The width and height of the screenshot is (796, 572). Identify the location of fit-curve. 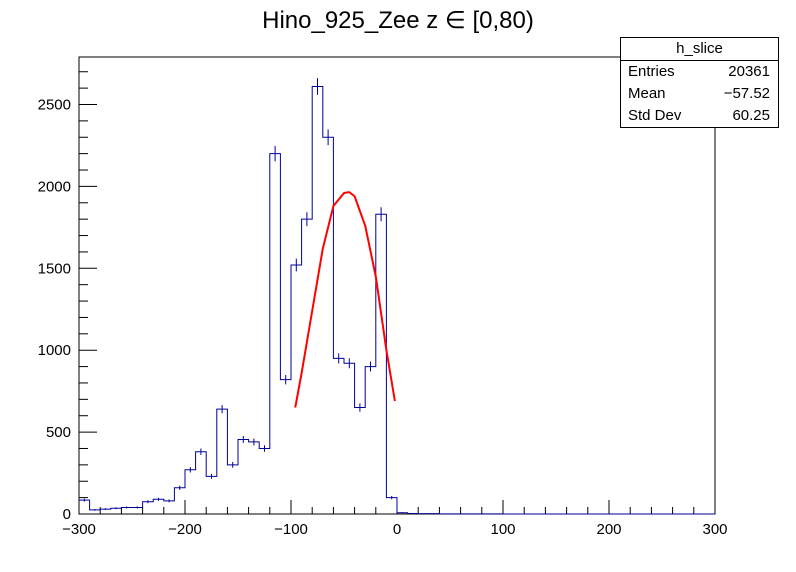
(345, 299).